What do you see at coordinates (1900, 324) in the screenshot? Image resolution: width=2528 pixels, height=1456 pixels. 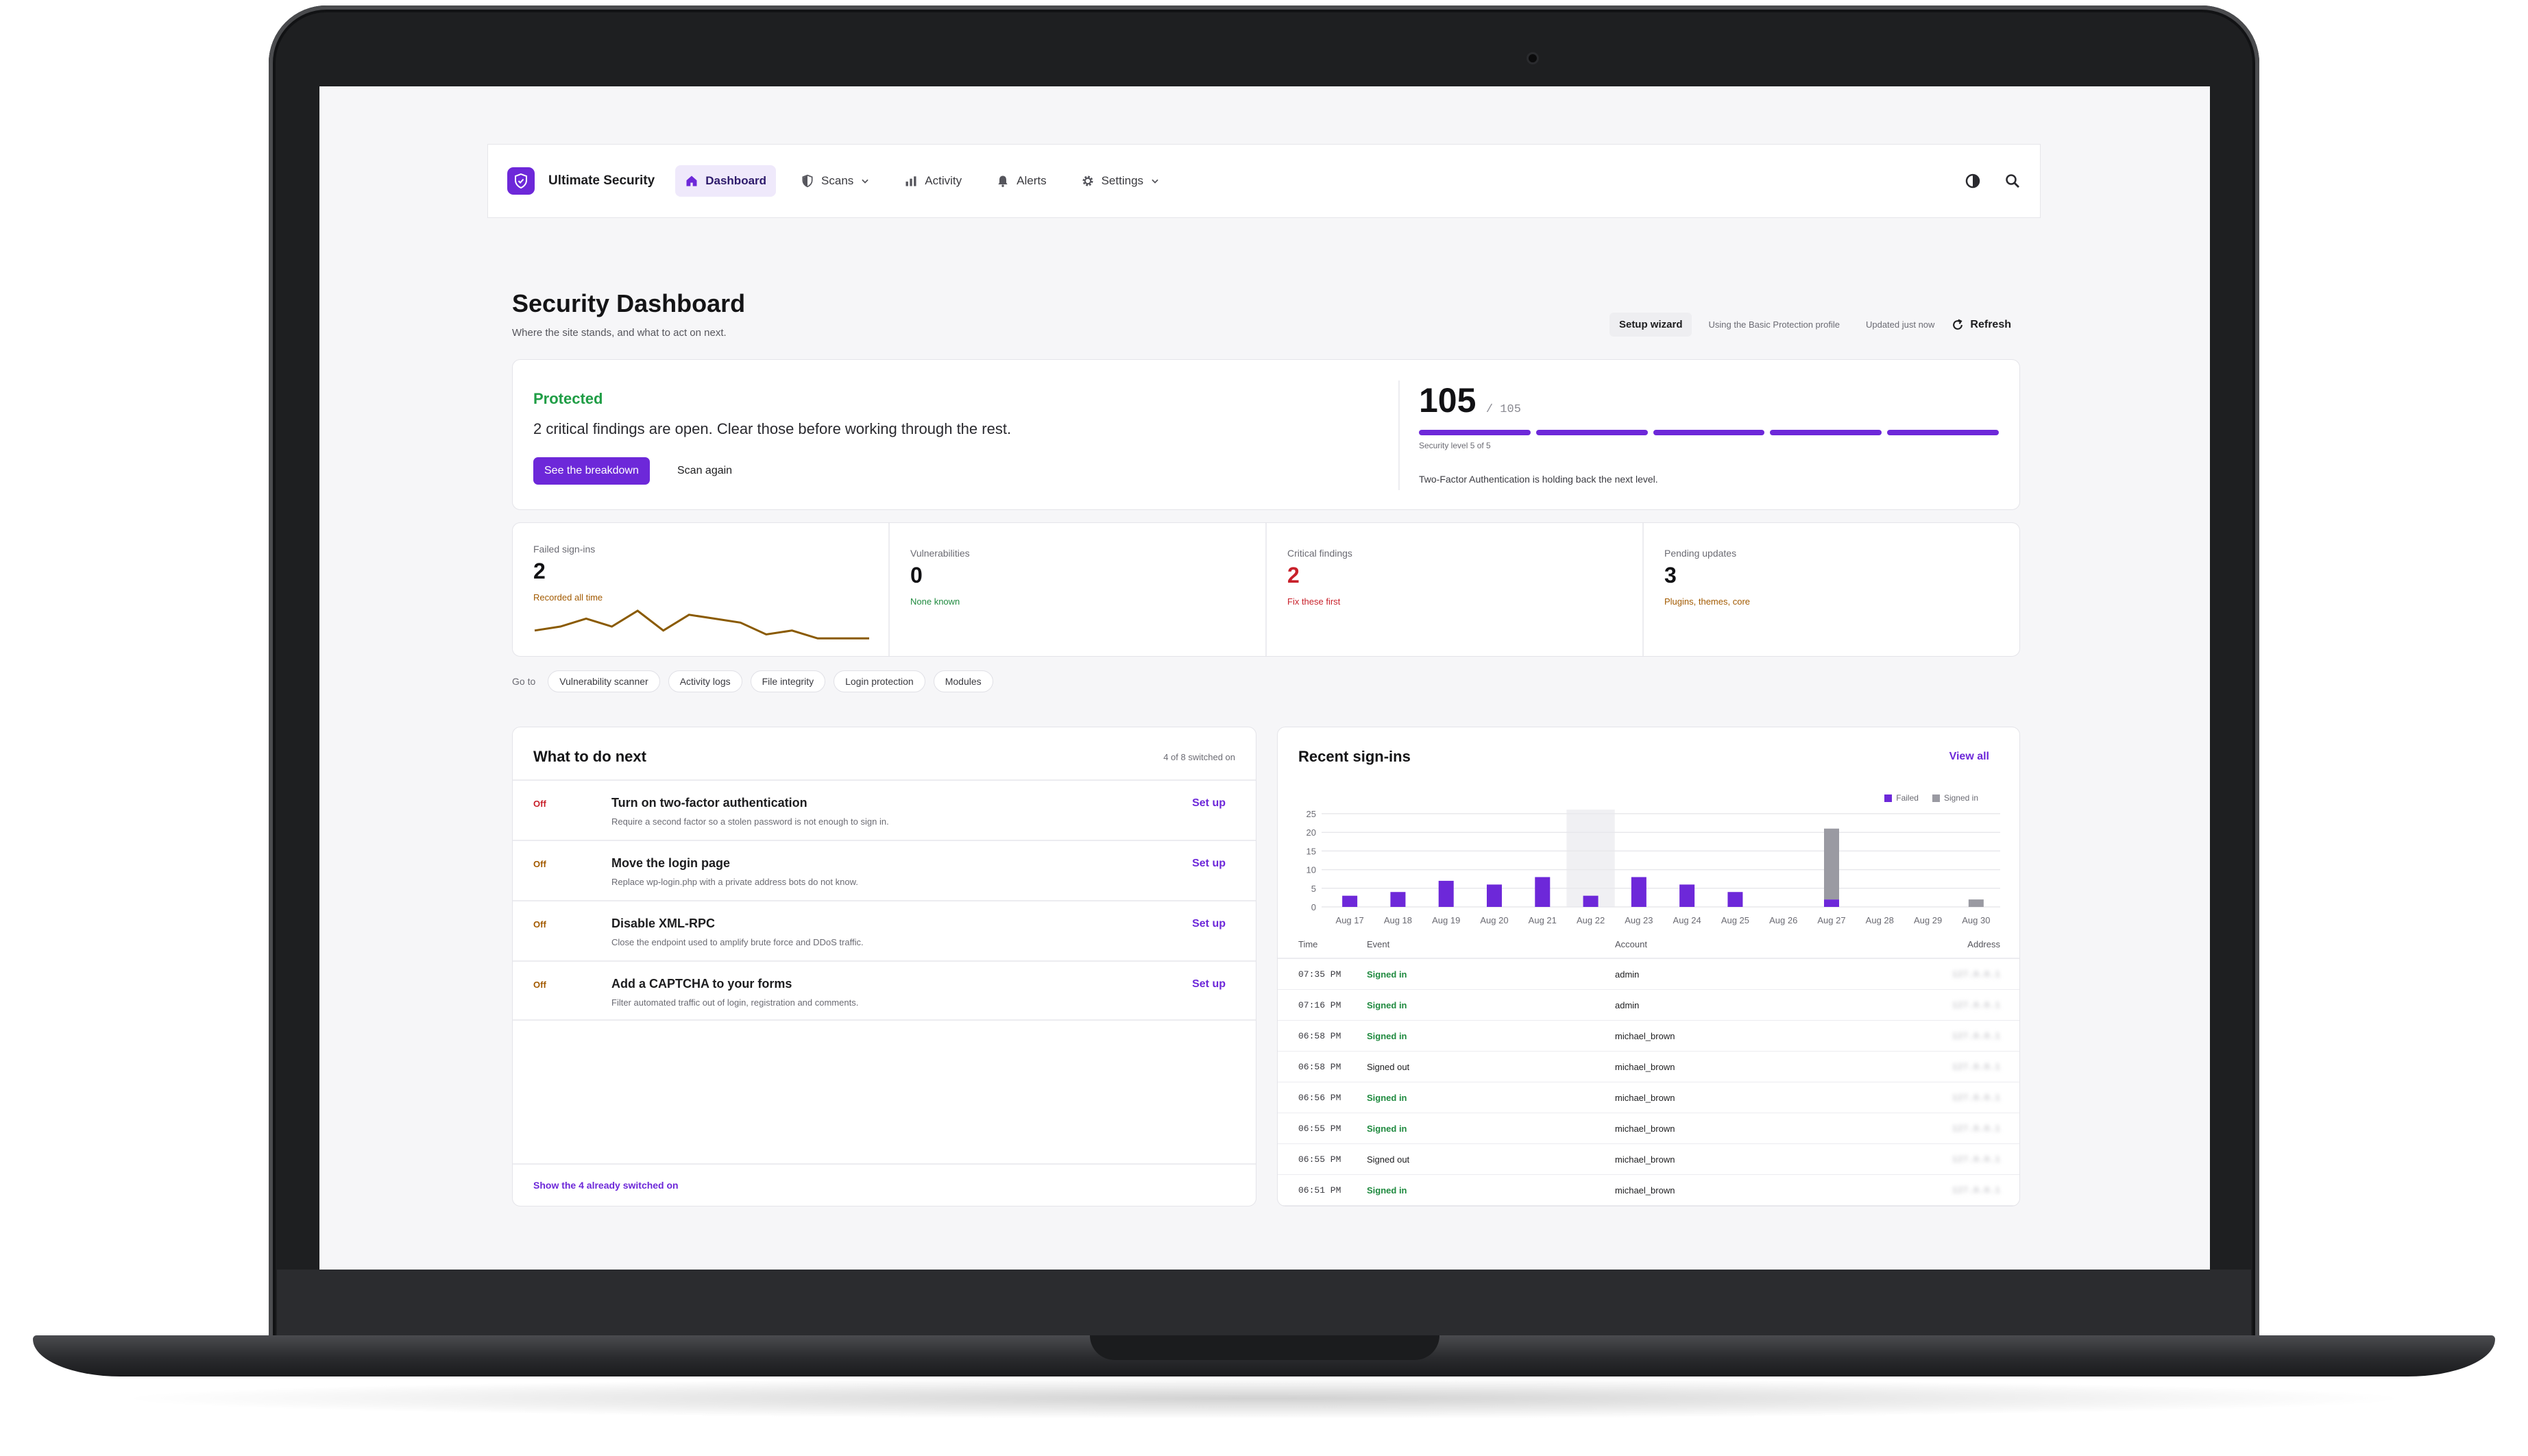 I see `updated-text: Updated just now` at bounding box center [1900, 324].